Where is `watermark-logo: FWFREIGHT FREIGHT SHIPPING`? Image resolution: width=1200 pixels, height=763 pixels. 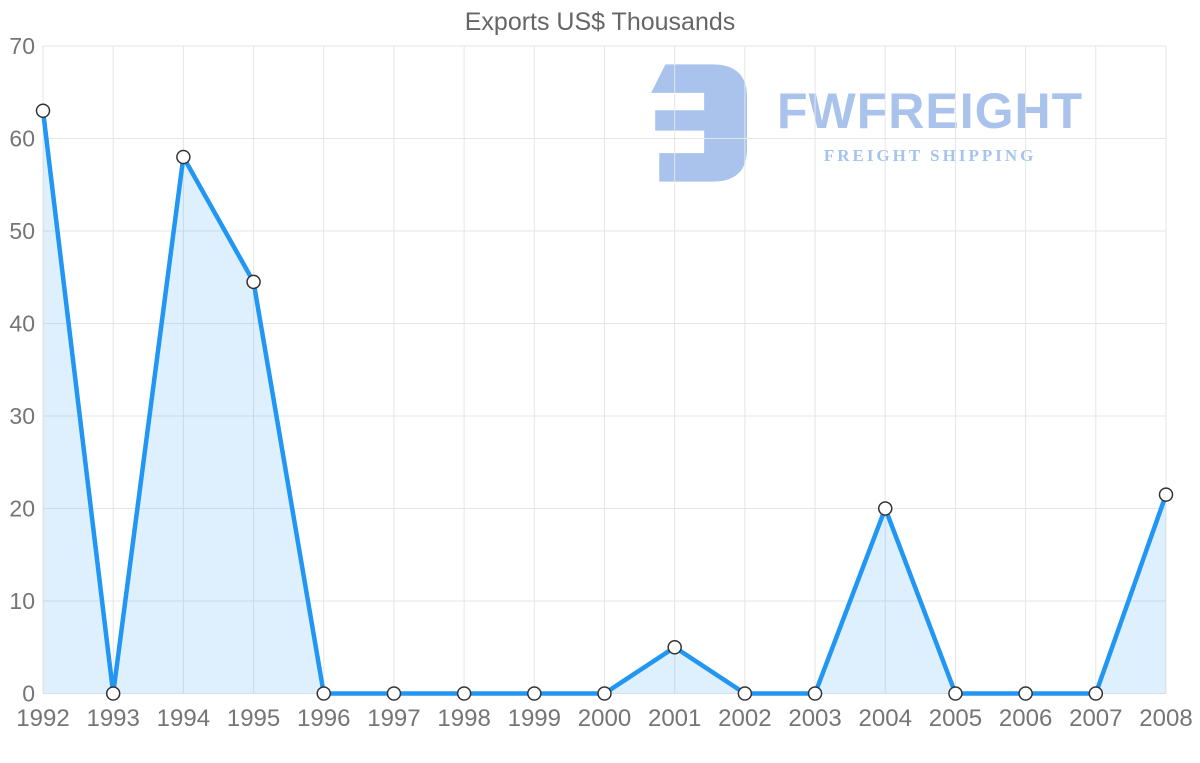 watermark-logo: FWFREIGHT FREIGHT SHIPPING is located at coordinates (864, 123).